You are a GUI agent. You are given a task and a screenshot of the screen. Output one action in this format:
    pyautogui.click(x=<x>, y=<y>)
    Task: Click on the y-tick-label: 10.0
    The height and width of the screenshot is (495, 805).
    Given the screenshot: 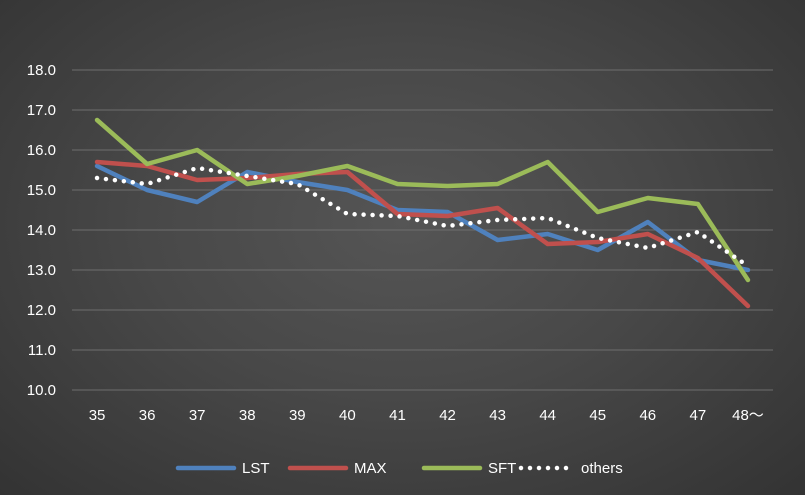 What is the action you would take?
    pyautogui.click(x=41, y=390)
    